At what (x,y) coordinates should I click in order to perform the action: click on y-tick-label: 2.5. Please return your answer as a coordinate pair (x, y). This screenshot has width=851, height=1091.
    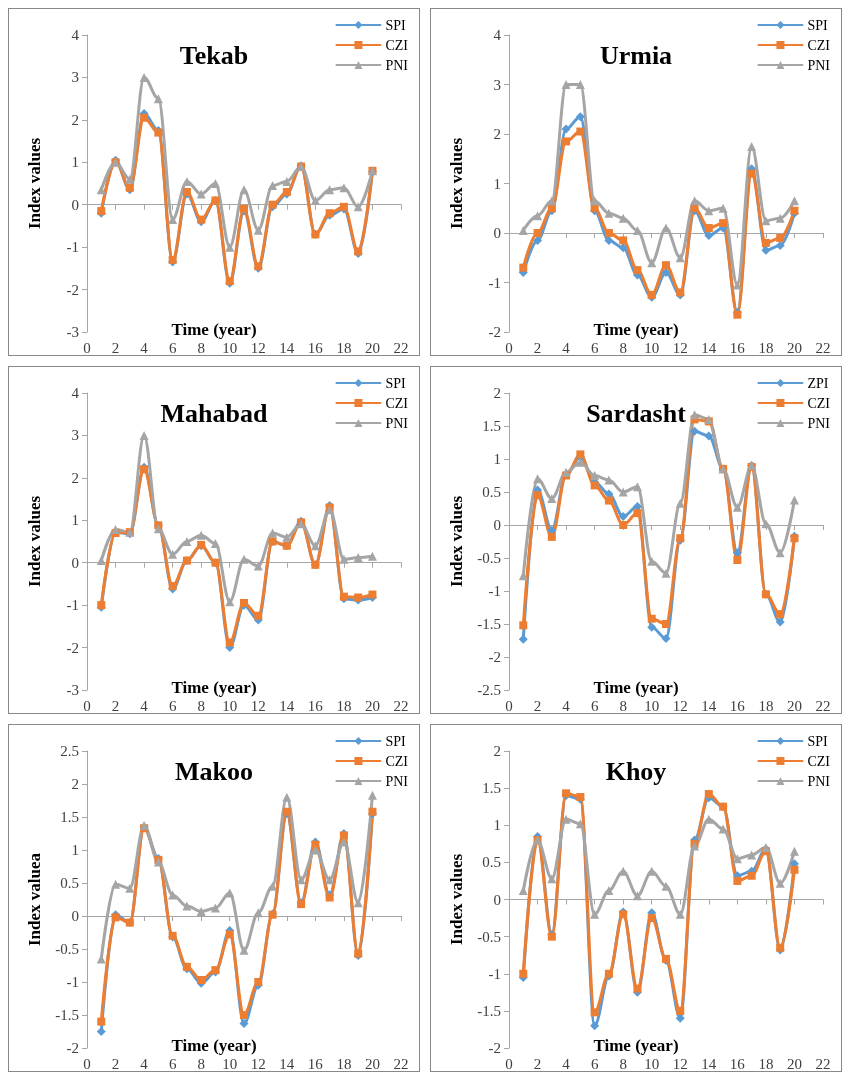
    Looking at the image, I should click on (69, 751).